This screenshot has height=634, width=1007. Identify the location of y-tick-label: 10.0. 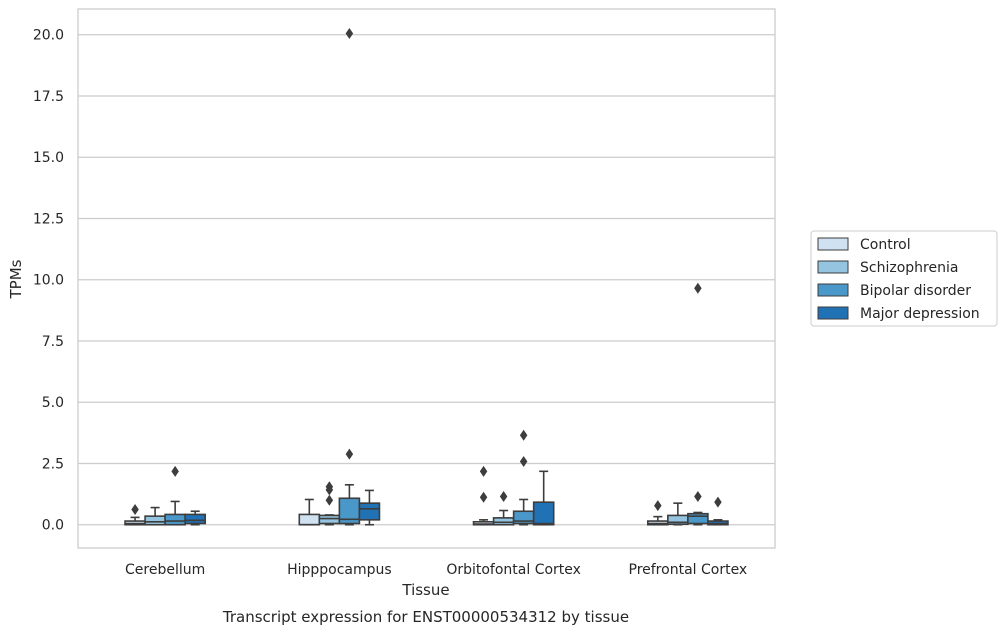
(48, 281).